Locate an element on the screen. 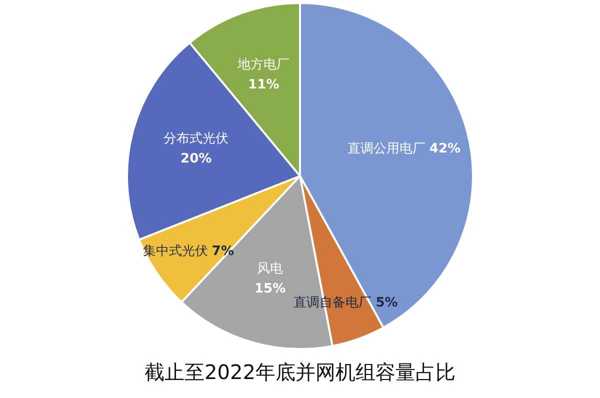 The image size is (600, 398). slice-label: 地方电厂 is located at coordinates (263, 64).